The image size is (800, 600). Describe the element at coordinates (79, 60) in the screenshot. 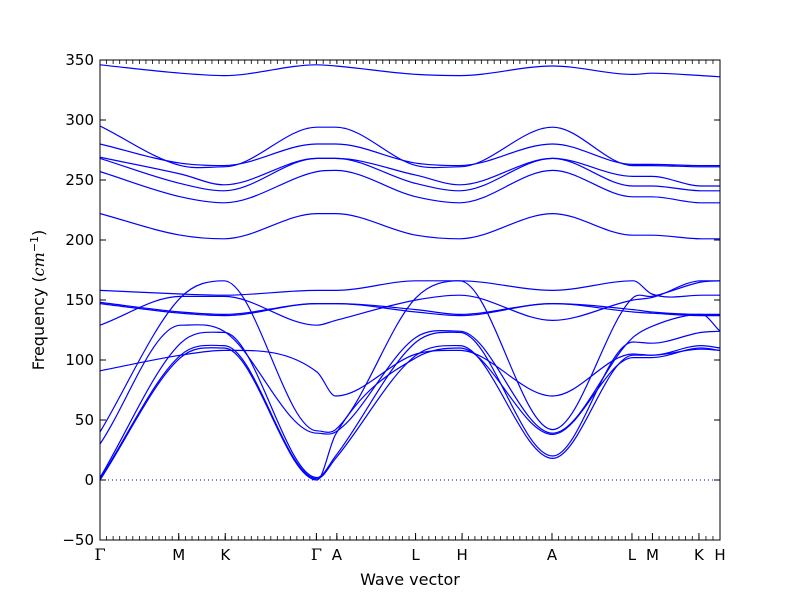

I see `y-tick-label: 350` at that location.